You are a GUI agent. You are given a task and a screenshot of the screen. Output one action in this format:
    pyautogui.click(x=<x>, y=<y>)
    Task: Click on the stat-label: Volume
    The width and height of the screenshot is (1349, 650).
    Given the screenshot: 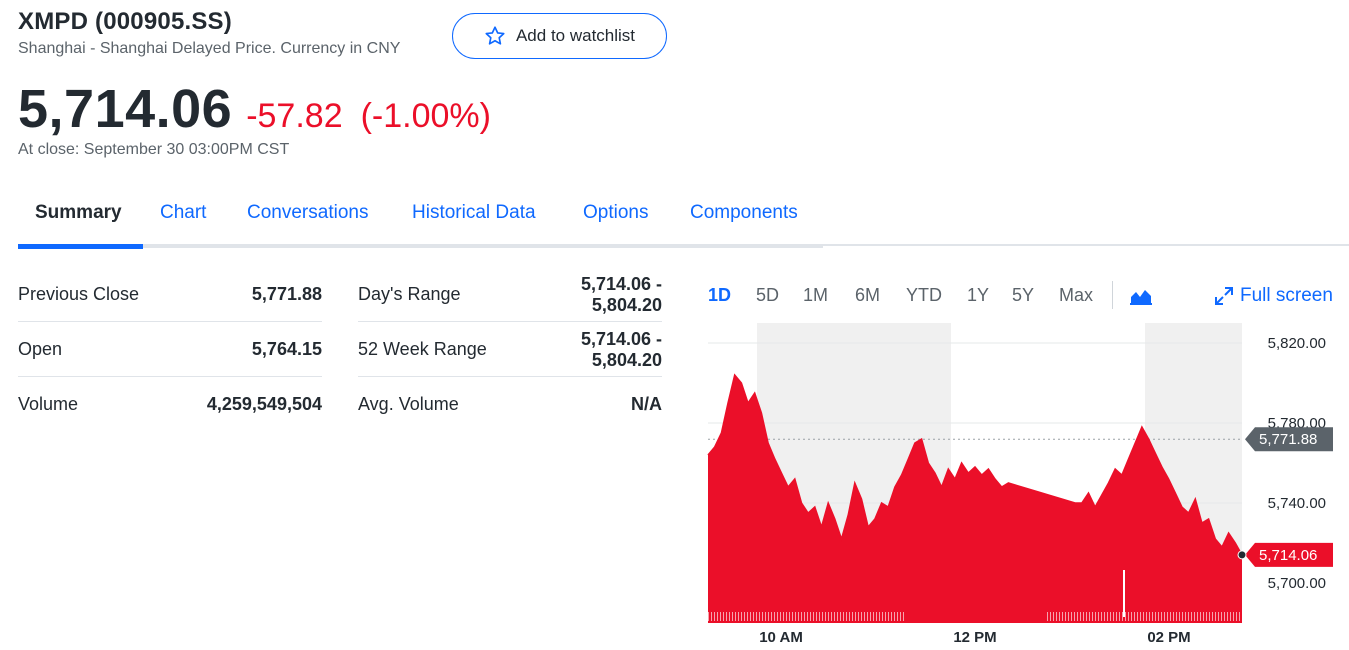 What is the action you would take?
    pyautogui.click(x=48, y=403)
    